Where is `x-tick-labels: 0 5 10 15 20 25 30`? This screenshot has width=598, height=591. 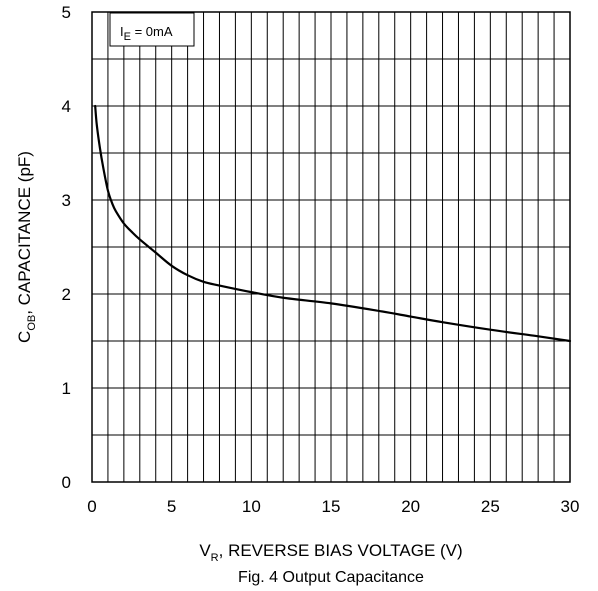
x-tick-labels: 0 5 10 15 20 25 30 is located at coordinates (333, 506).